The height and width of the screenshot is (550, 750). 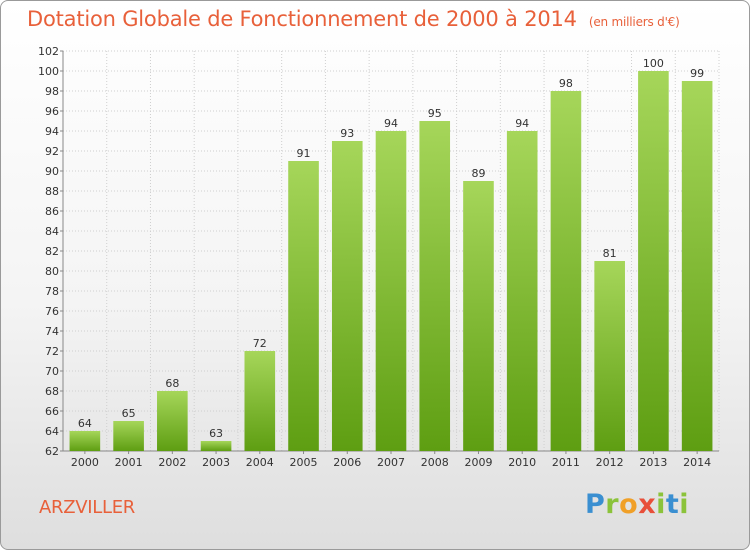 I want to click on bar-2002, so click(x=172, y=421).